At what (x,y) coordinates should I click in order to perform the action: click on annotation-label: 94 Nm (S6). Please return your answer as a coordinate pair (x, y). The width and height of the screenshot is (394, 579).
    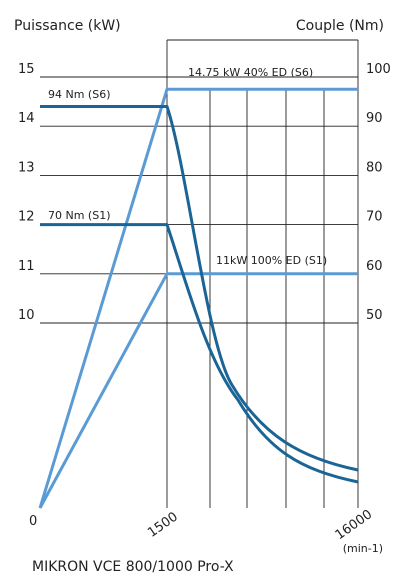
    Looking at the image, I should click on (79, 94).